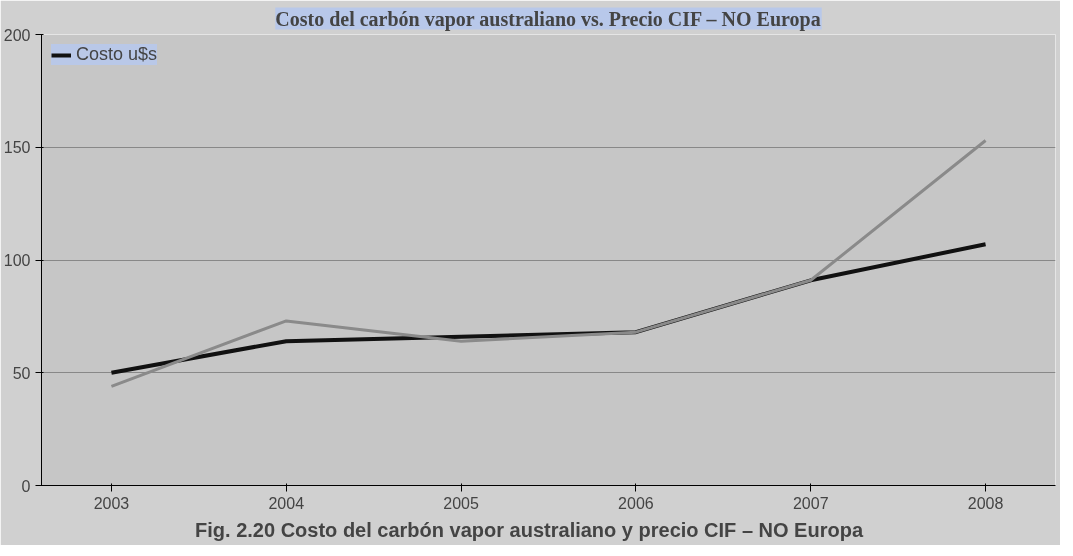  What do you see at coordinates (636, 503) in the screenshot?
I see `x-tick-label: 2006` at bounding box center [636, 503].